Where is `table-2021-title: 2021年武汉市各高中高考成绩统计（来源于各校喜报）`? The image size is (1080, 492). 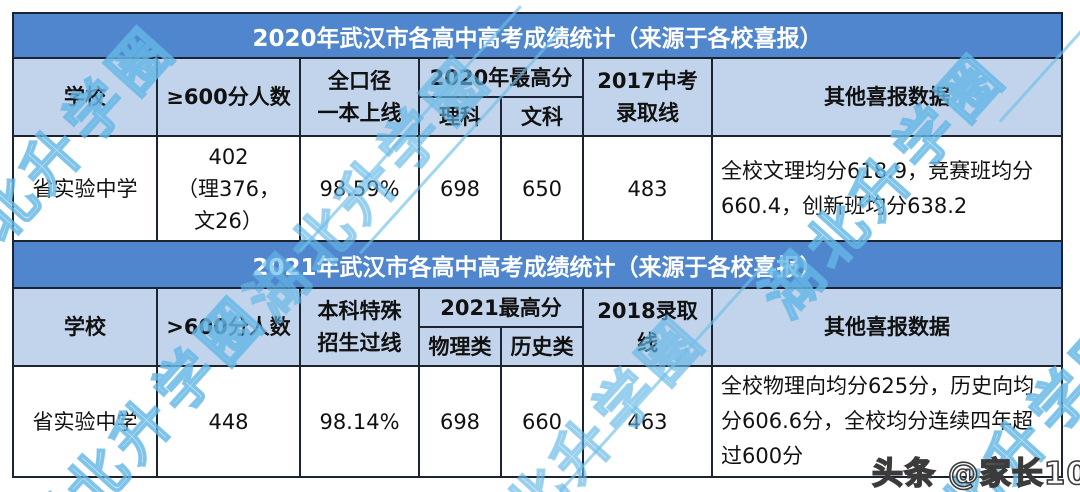
table-2021-title: 2021年武汉市各高中高考成绩统计（来源于各校喜报） is located at coordinates (537, 264).